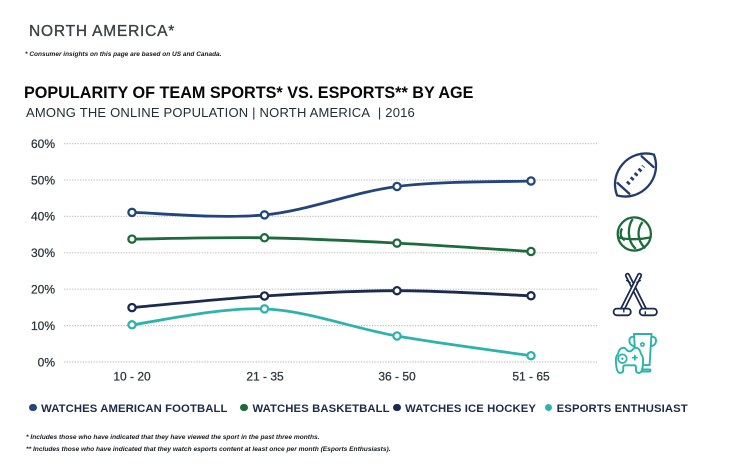  What do you see at coordinates (43, 290) in the screenshot?
I see `svg-text: 20%` at bounding box center [43, 290].